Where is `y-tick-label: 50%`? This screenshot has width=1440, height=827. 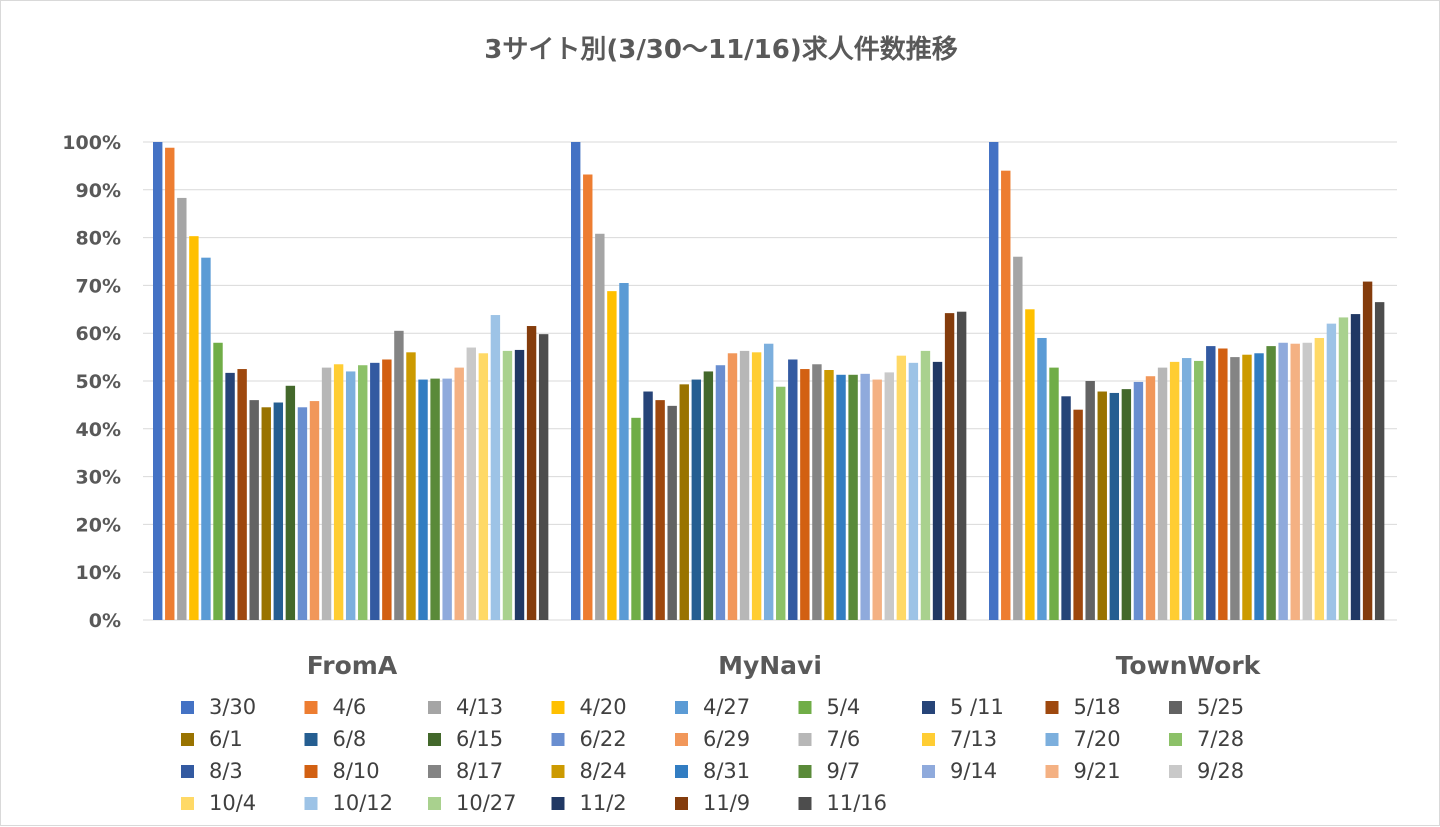 y-tick-label: 50% is located at coordinates (98, 382).